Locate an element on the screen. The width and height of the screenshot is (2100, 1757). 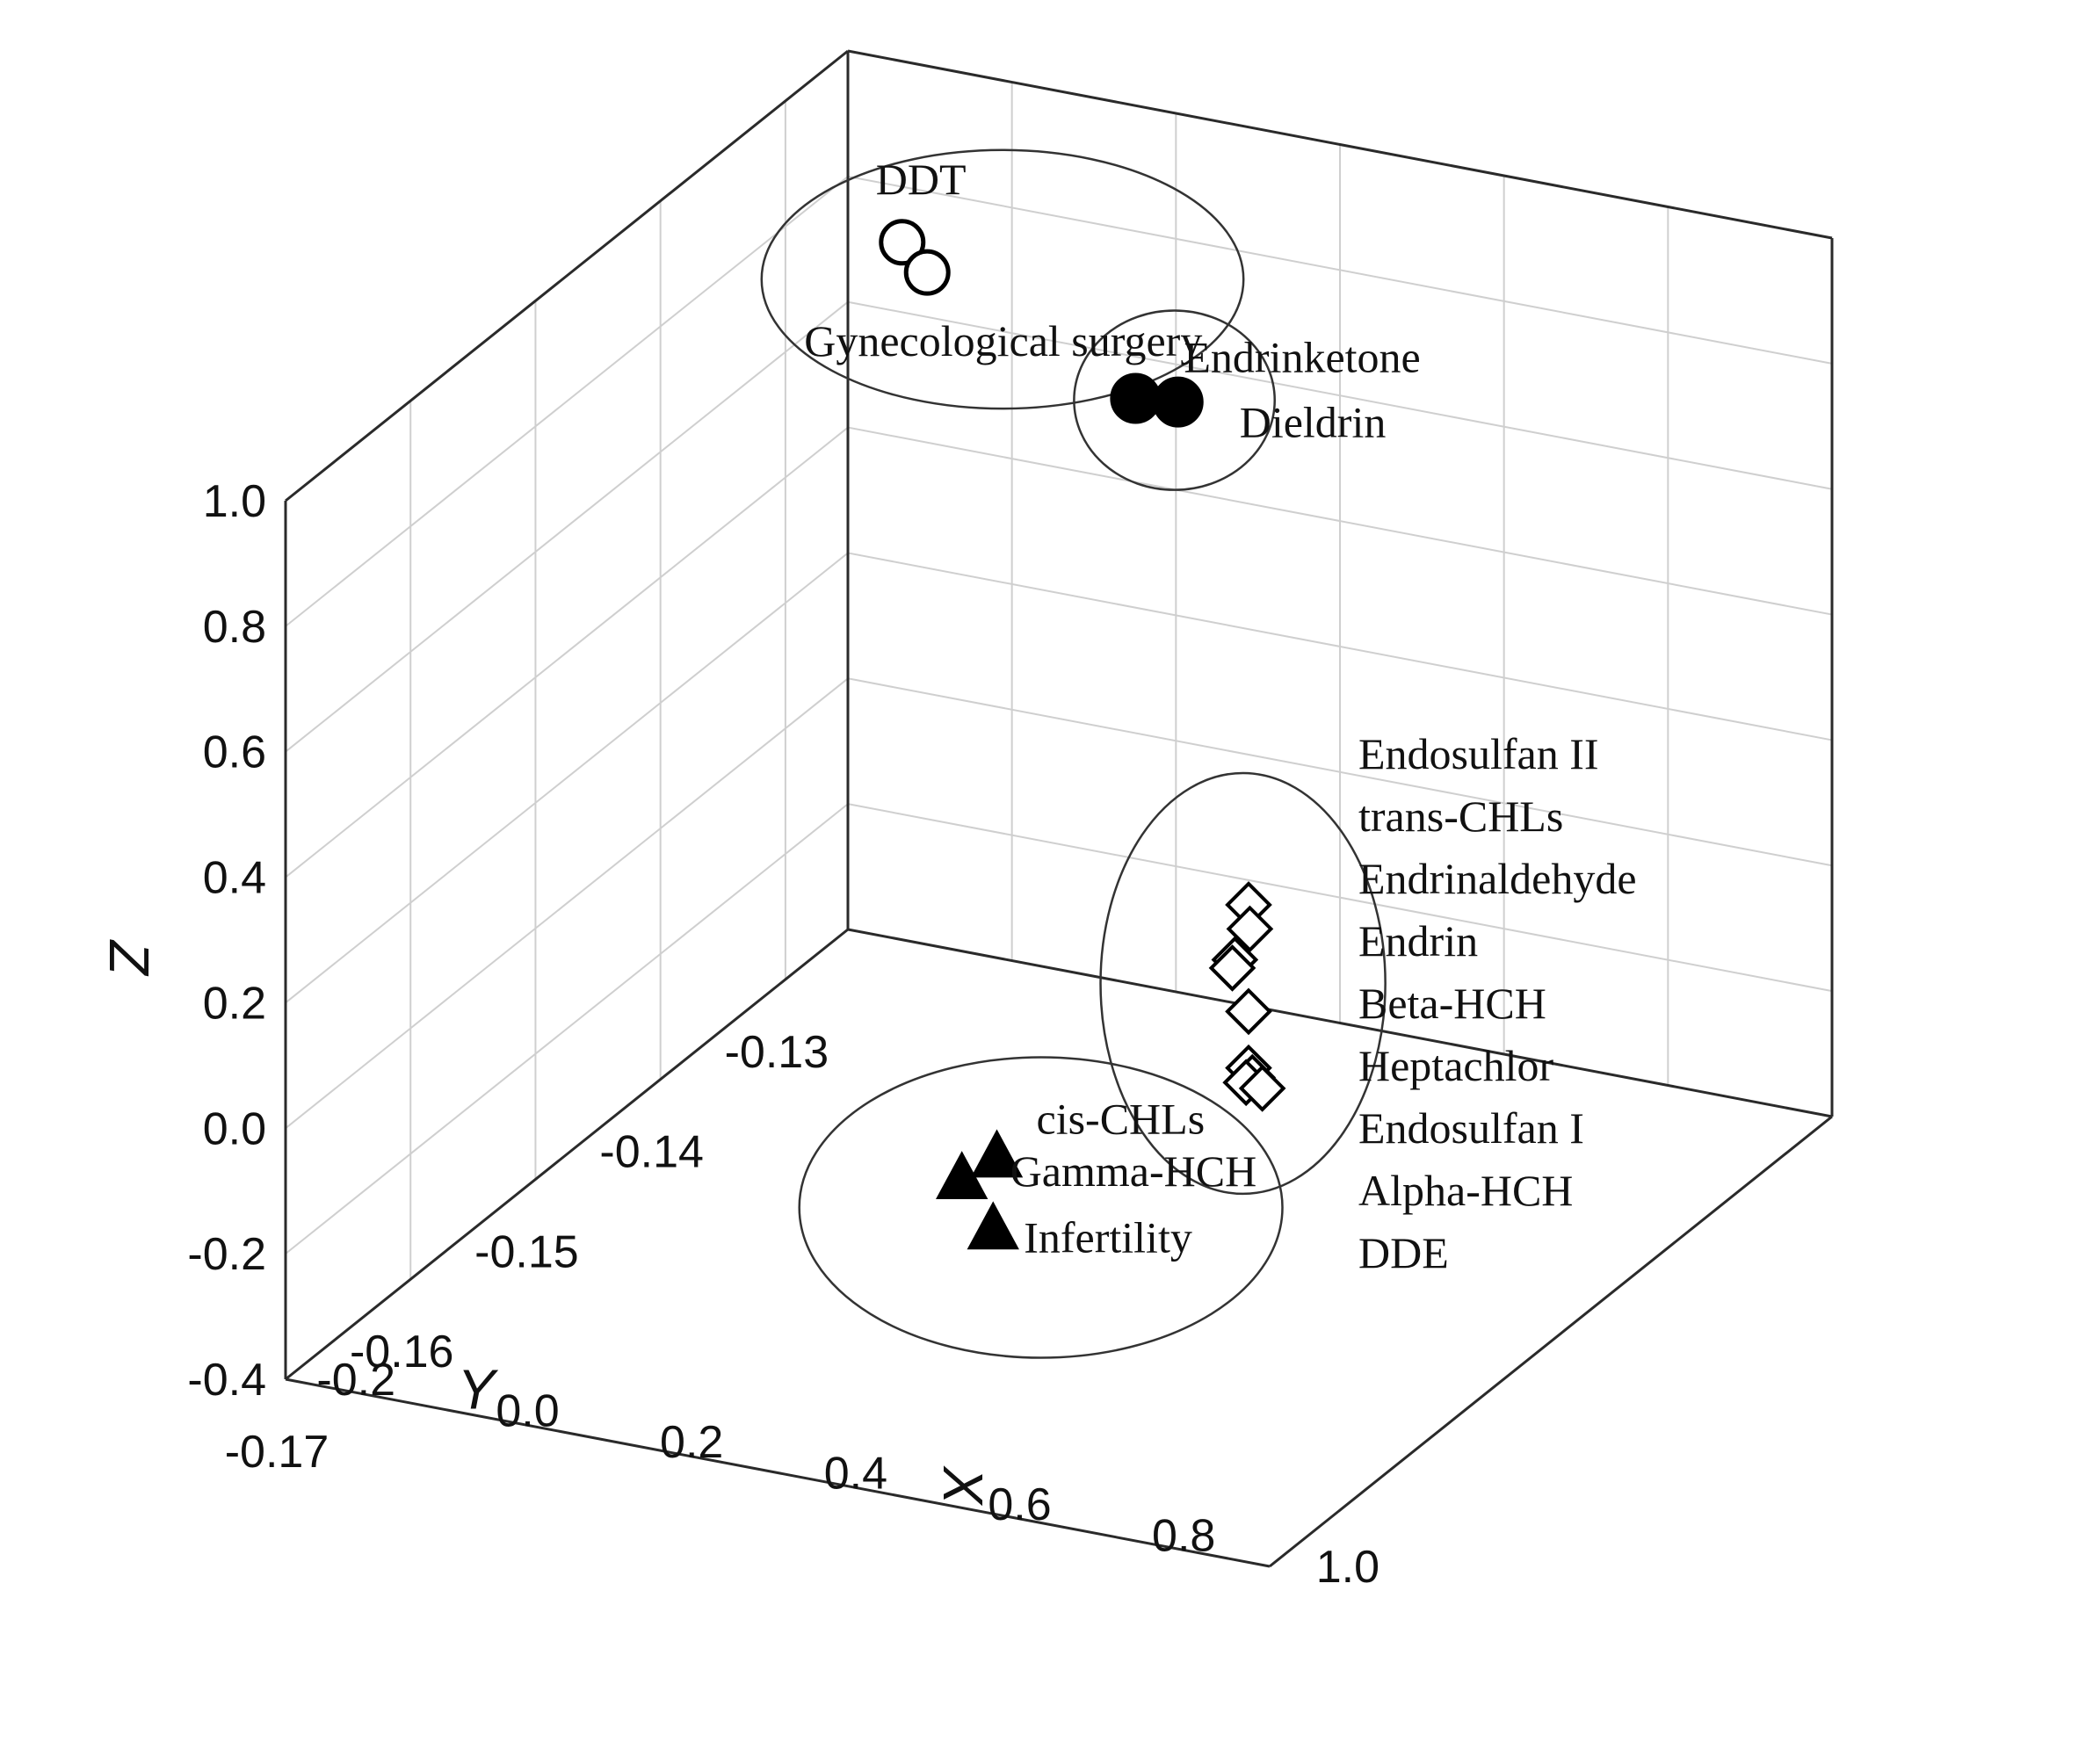
z-tick-label: 0.6 is located at coordinates (234, 752).